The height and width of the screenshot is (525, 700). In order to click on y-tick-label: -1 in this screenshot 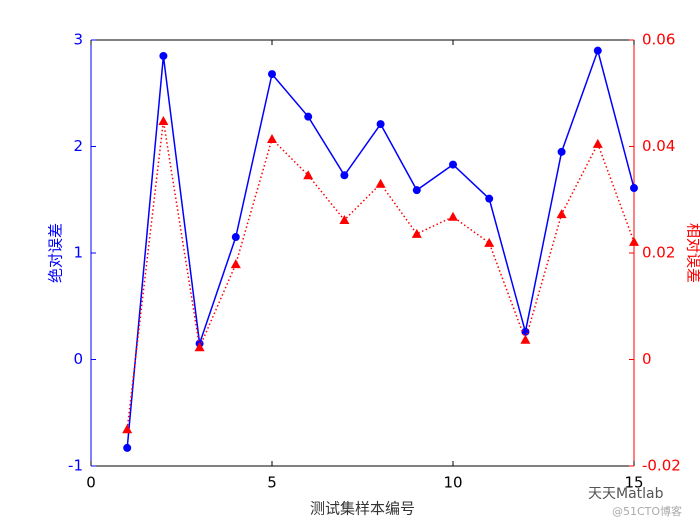, I will do `click(75, 466)`.